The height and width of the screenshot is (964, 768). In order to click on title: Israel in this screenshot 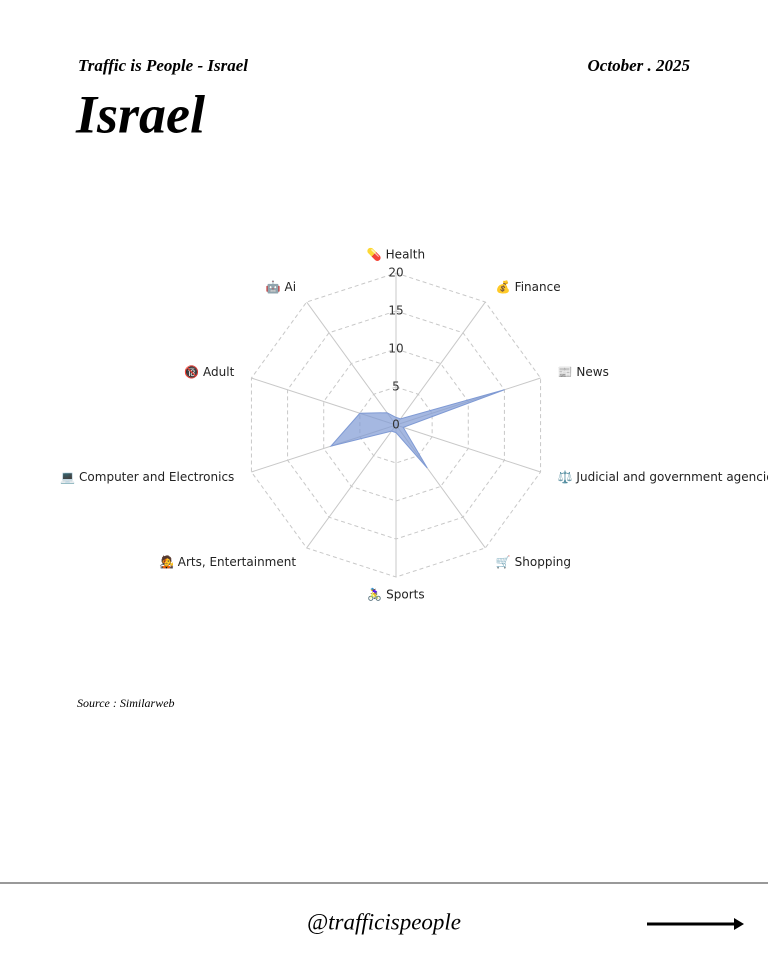, I will do `click(140, 114)`.